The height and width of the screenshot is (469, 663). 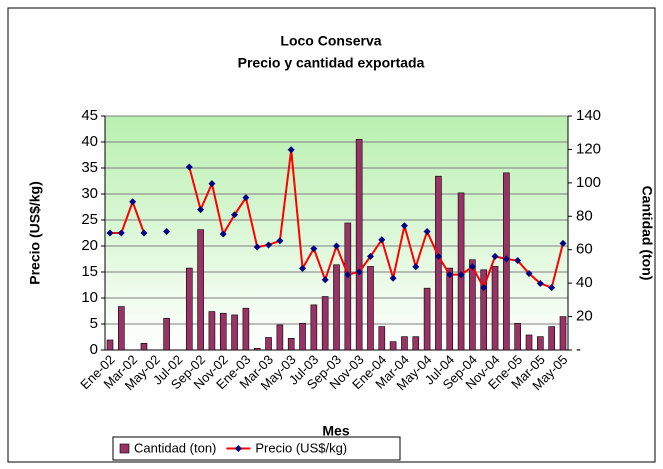 What do you see at coordinates (89, 193) in the screenshot?
I see `y-tick-label: 30` at bounding box center [89, 193].